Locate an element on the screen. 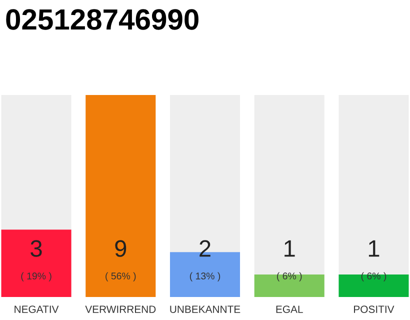 The image size is (410, 320). data-label: 3 is located at coordinates (36, 248).